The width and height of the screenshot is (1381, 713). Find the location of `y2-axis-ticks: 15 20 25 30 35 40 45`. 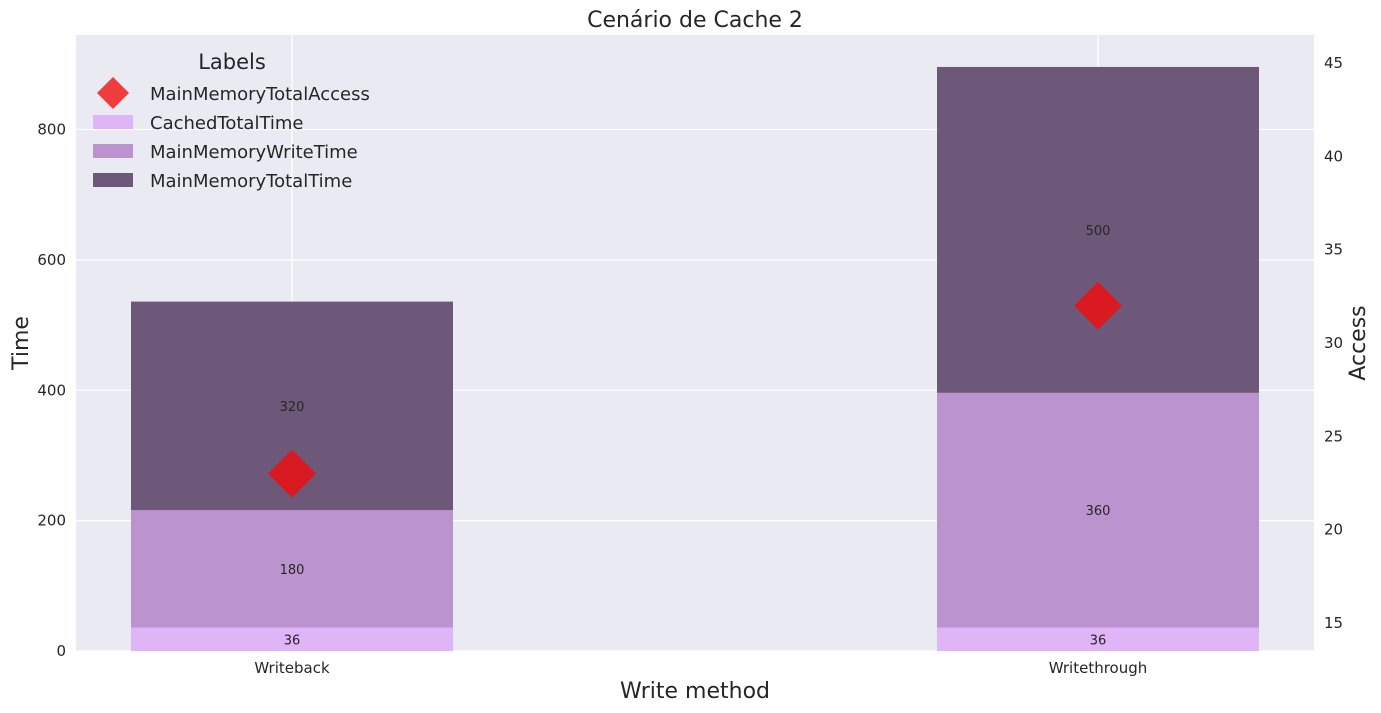

y2-axis-ticks: 15 20 25 30 35 40 45 is located at coordinates (1333, 343).